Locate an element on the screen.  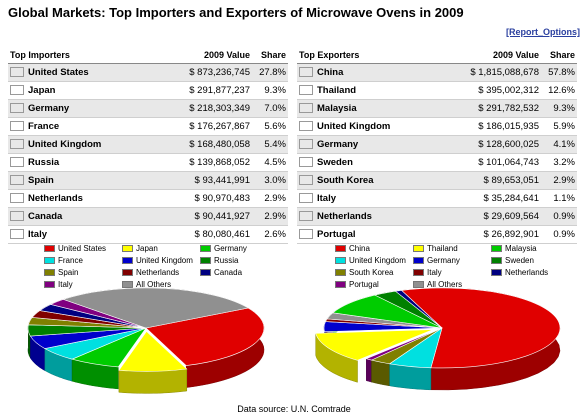
share-cell: 5.9% is located at coordinates (559, 126).